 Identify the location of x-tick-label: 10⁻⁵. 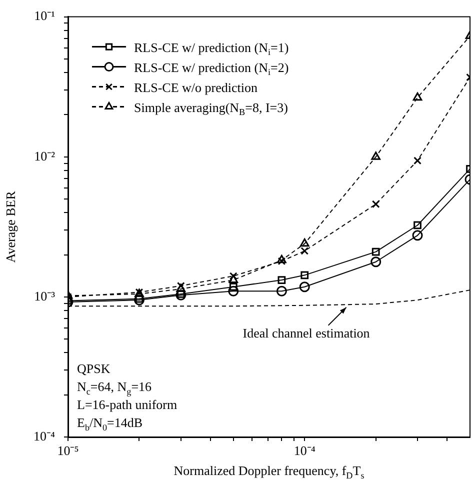
(68, 450).